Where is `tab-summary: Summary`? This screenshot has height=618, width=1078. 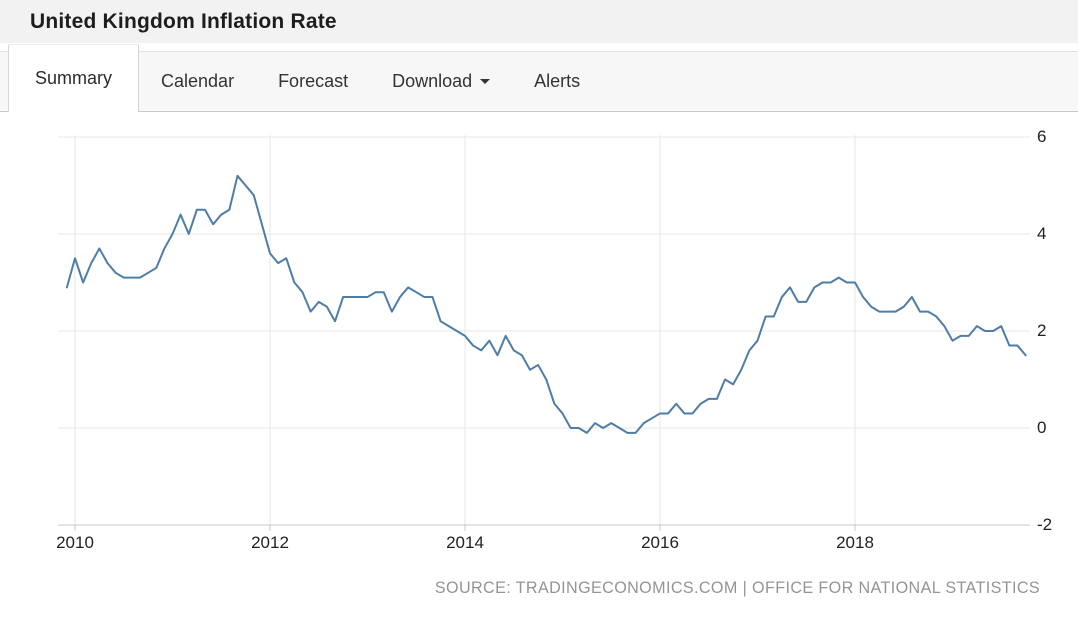 tab-summary: Summary is located at coordinates (74, 78).